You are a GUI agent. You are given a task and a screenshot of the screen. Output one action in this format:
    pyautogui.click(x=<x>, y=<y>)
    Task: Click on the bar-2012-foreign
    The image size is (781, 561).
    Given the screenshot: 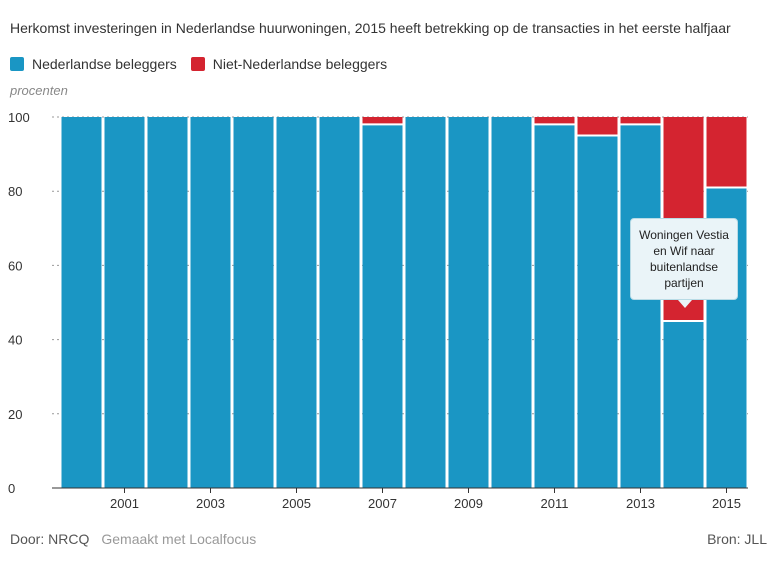 What is the action you would take?
    pyautogui.click(x=597, y=126)
    